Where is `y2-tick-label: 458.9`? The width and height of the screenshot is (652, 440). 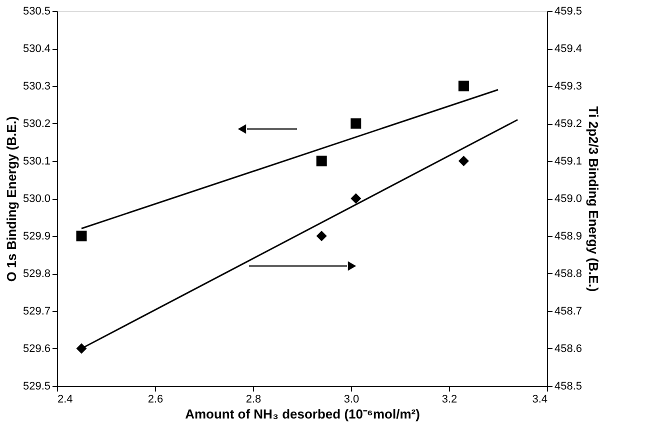
y2-tick-label: 458.9 is located at coordinates (568, 236).